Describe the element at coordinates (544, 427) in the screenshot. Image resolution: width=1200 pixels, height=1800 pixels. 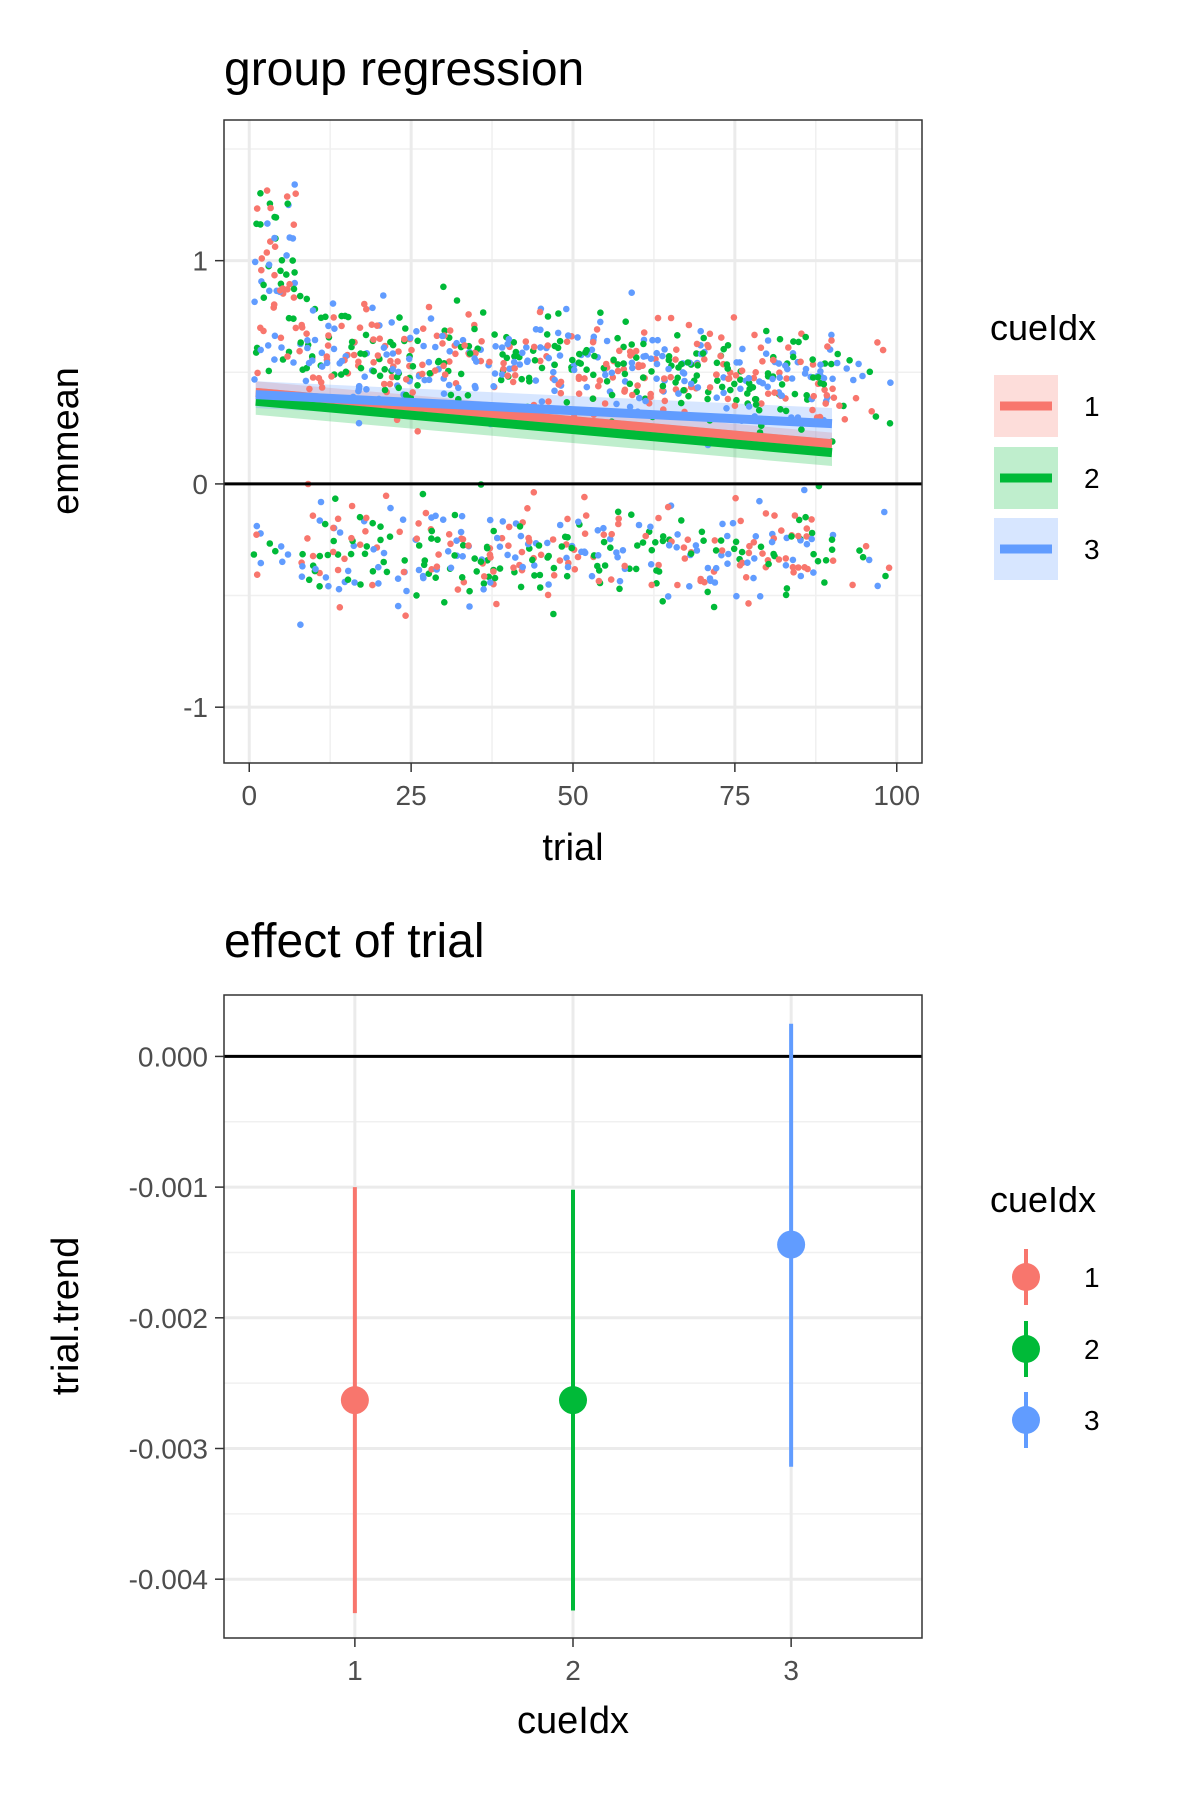
I see `fit-line` at that location.